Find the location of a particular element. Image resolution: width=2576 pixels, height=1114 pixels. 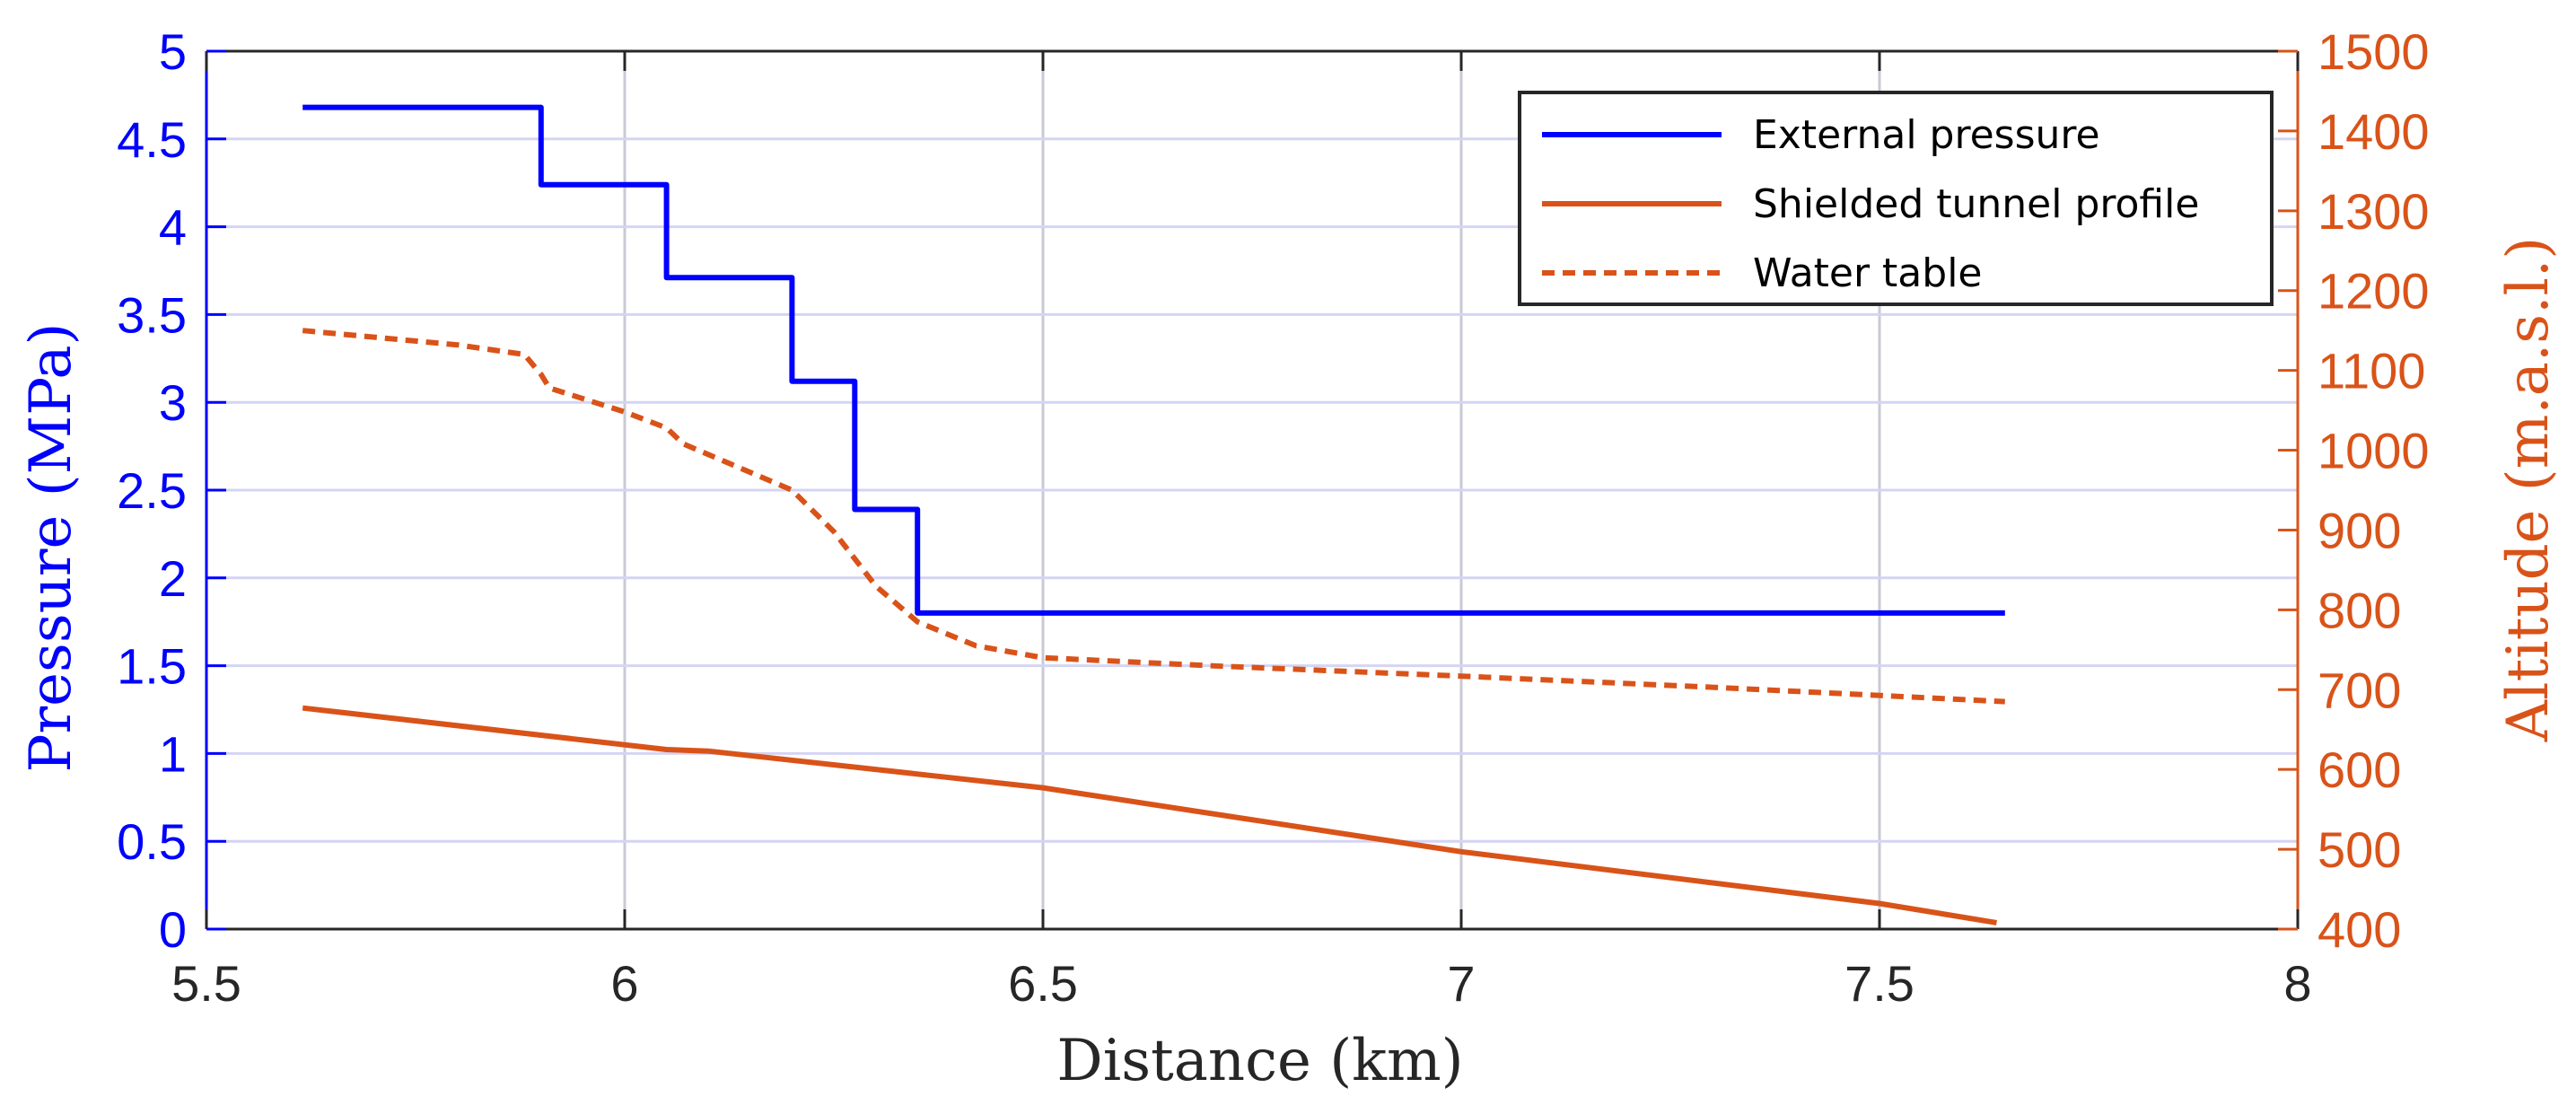

shielded-tunnel-profile-line is located at coordinates (1149, 815).